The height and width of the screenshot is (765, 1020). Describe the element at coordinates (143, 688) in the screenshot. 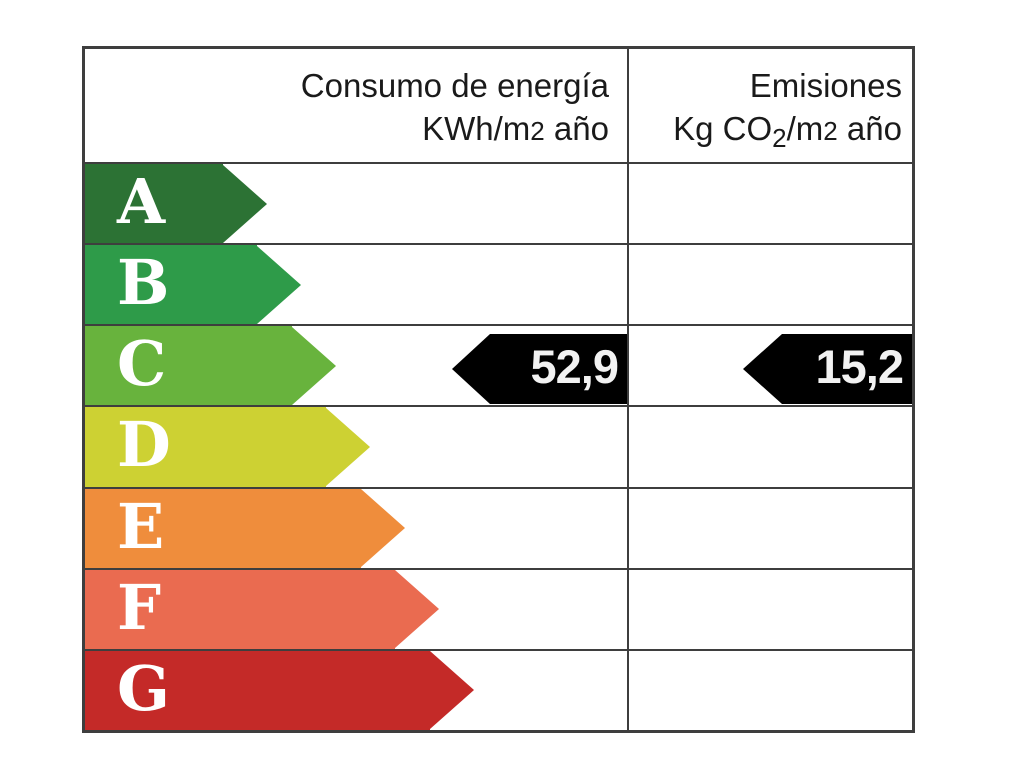

I see `rating-letter-g: G` at that location.